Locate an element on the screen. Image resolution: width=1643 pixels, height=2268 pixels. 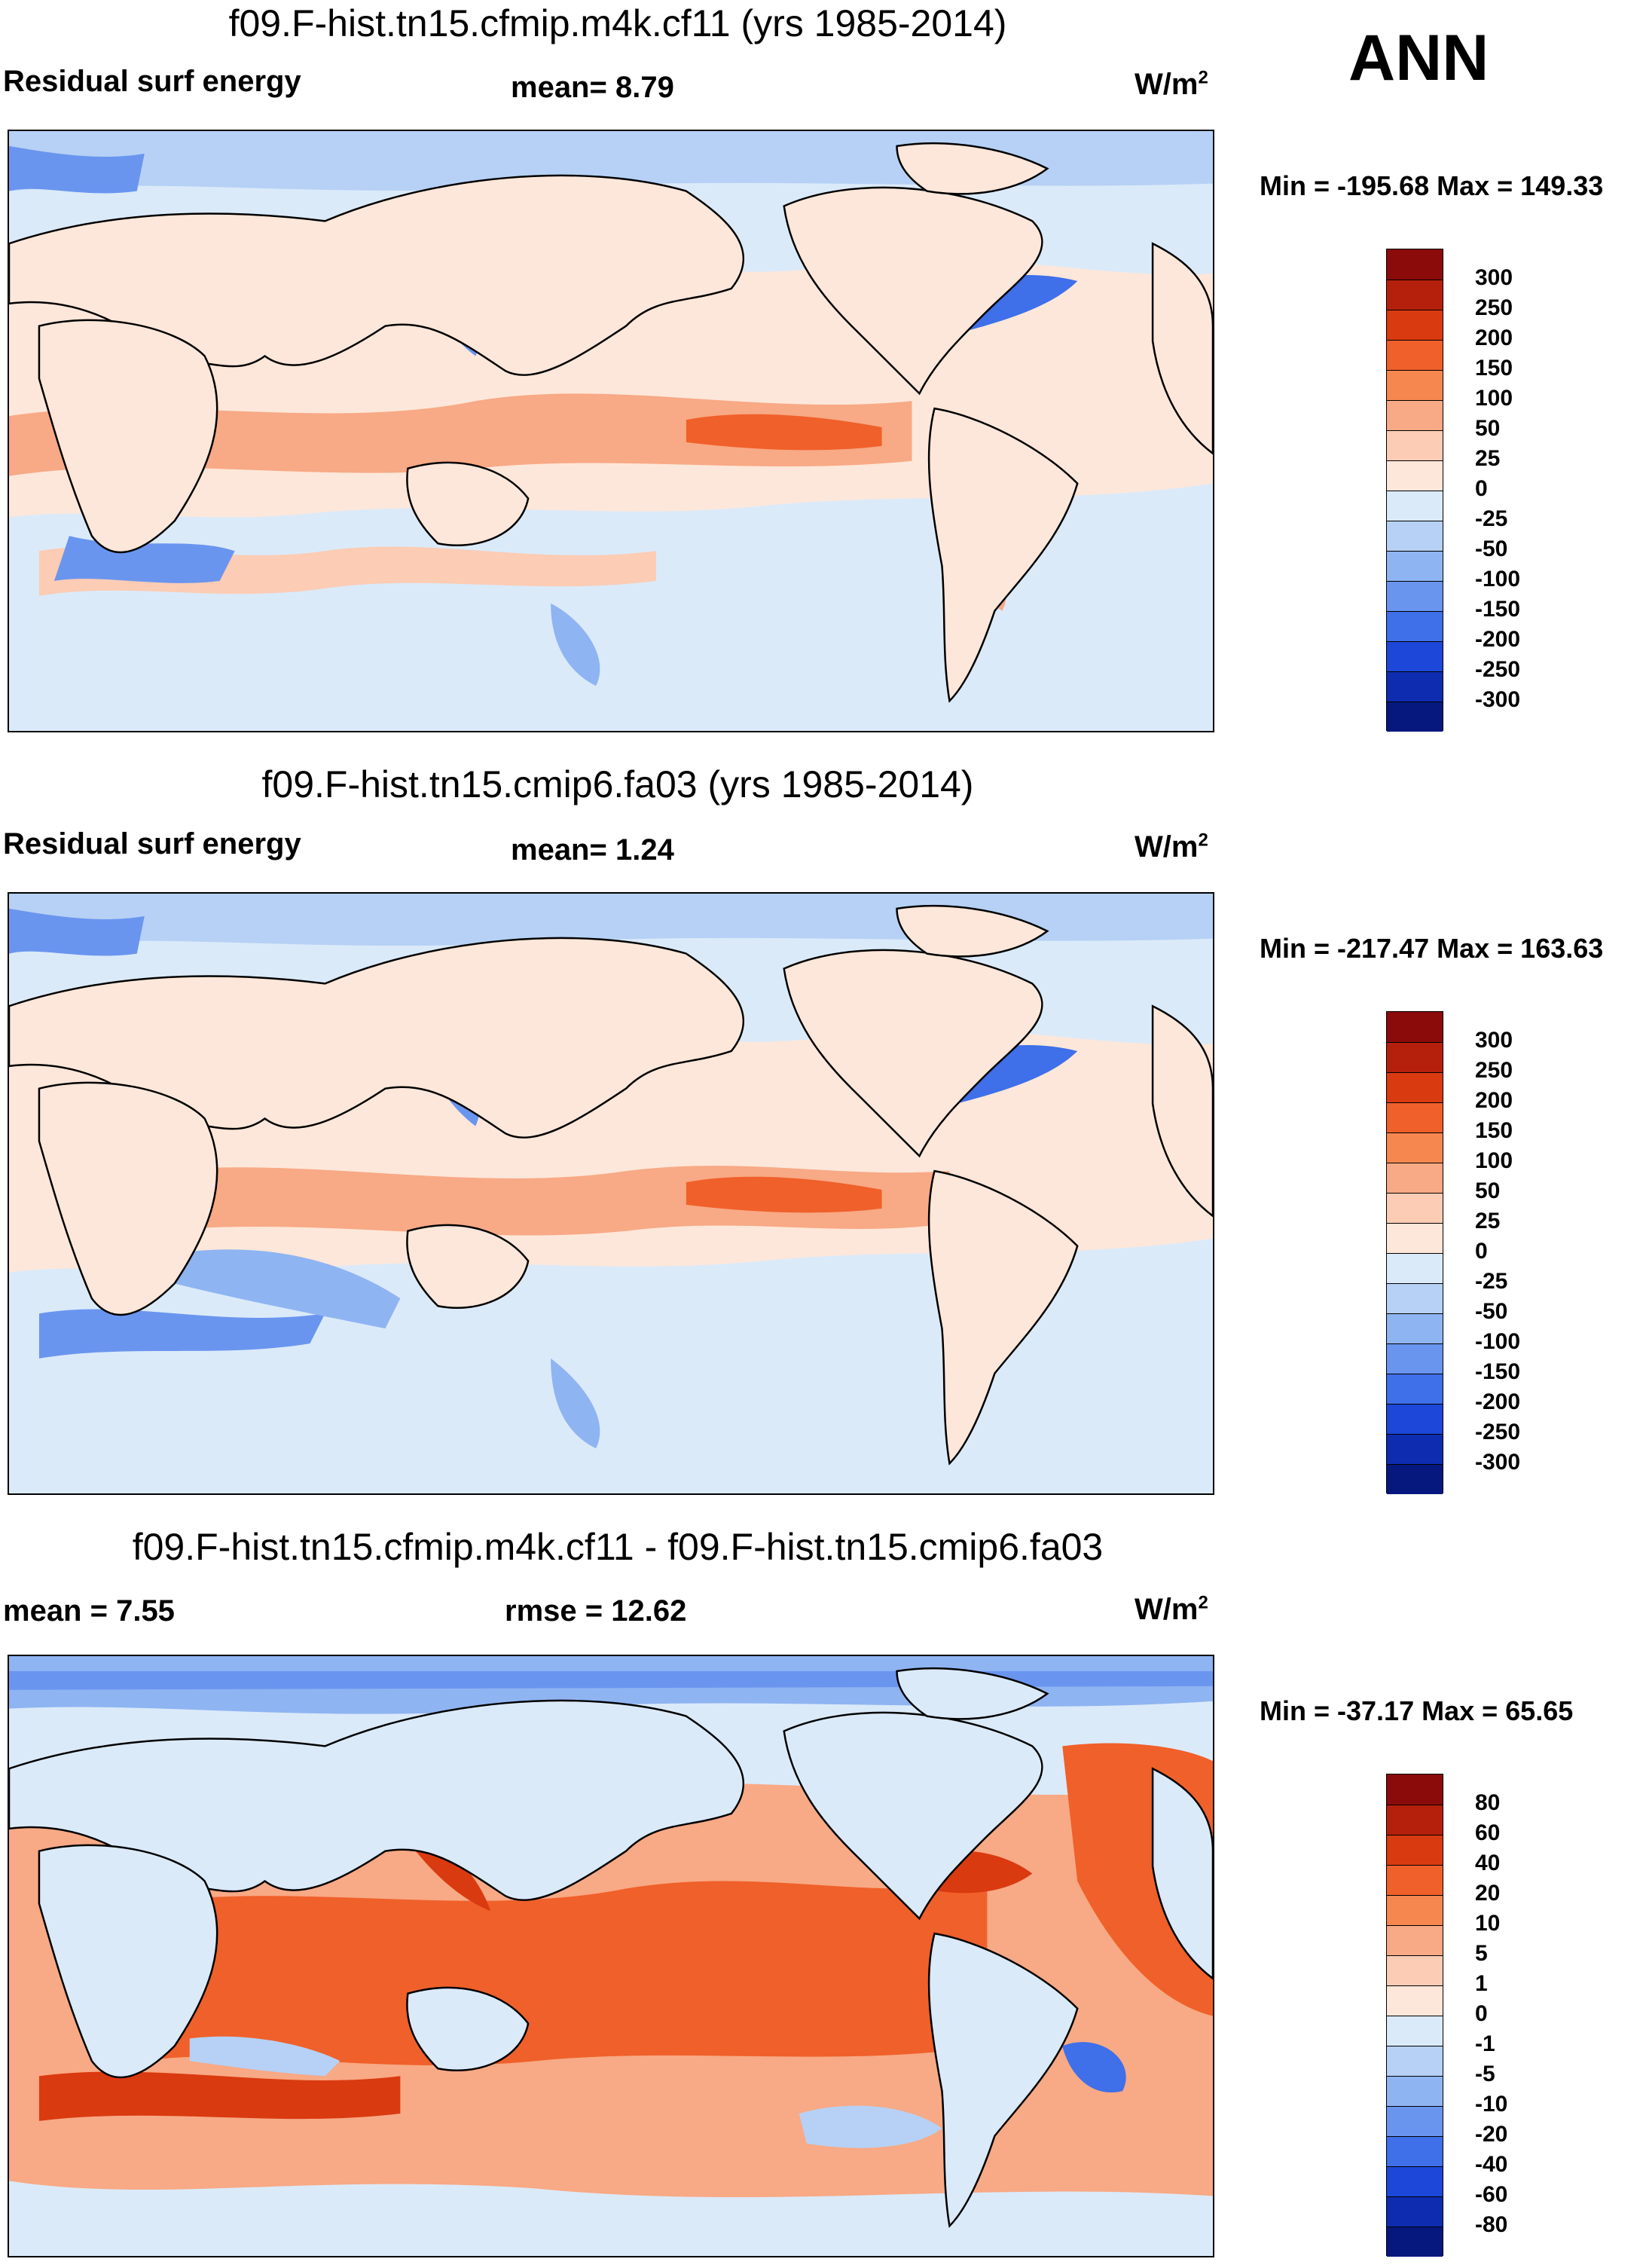
panel-1-colorbar-tick-label: -100 is located at coordinates (1498, 579).